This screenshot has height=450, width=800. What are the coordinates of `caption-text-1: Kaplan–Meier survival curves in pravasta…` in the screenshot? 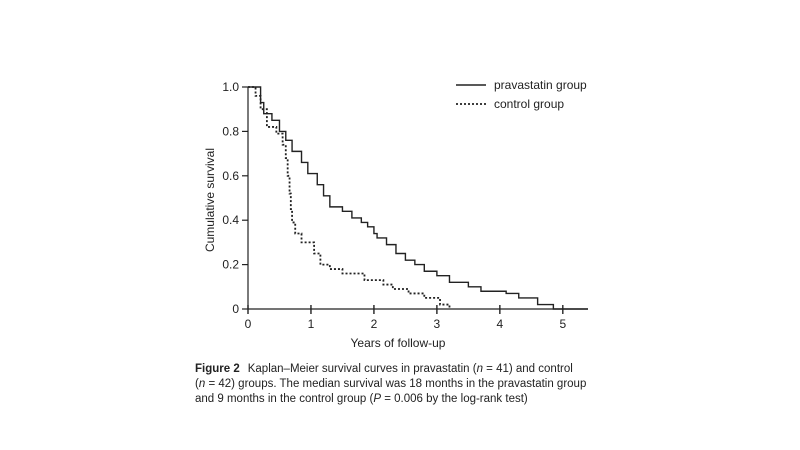 It's located at (362, 369).